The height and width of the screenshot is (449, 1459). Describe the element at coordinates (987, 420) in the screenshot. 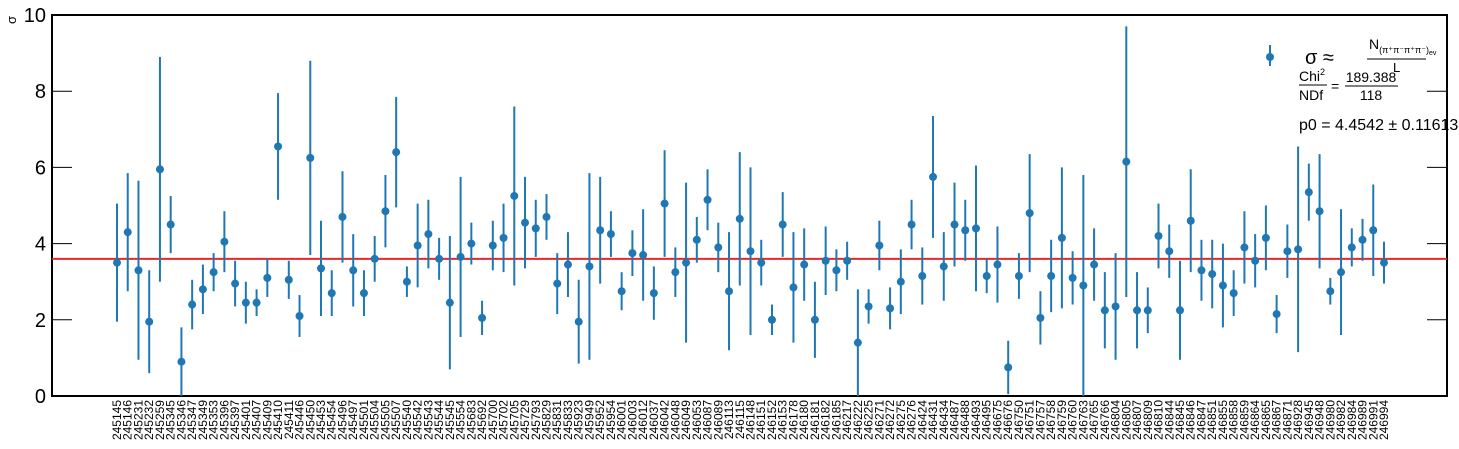

I see `x-tick-label: 246495` at that location.